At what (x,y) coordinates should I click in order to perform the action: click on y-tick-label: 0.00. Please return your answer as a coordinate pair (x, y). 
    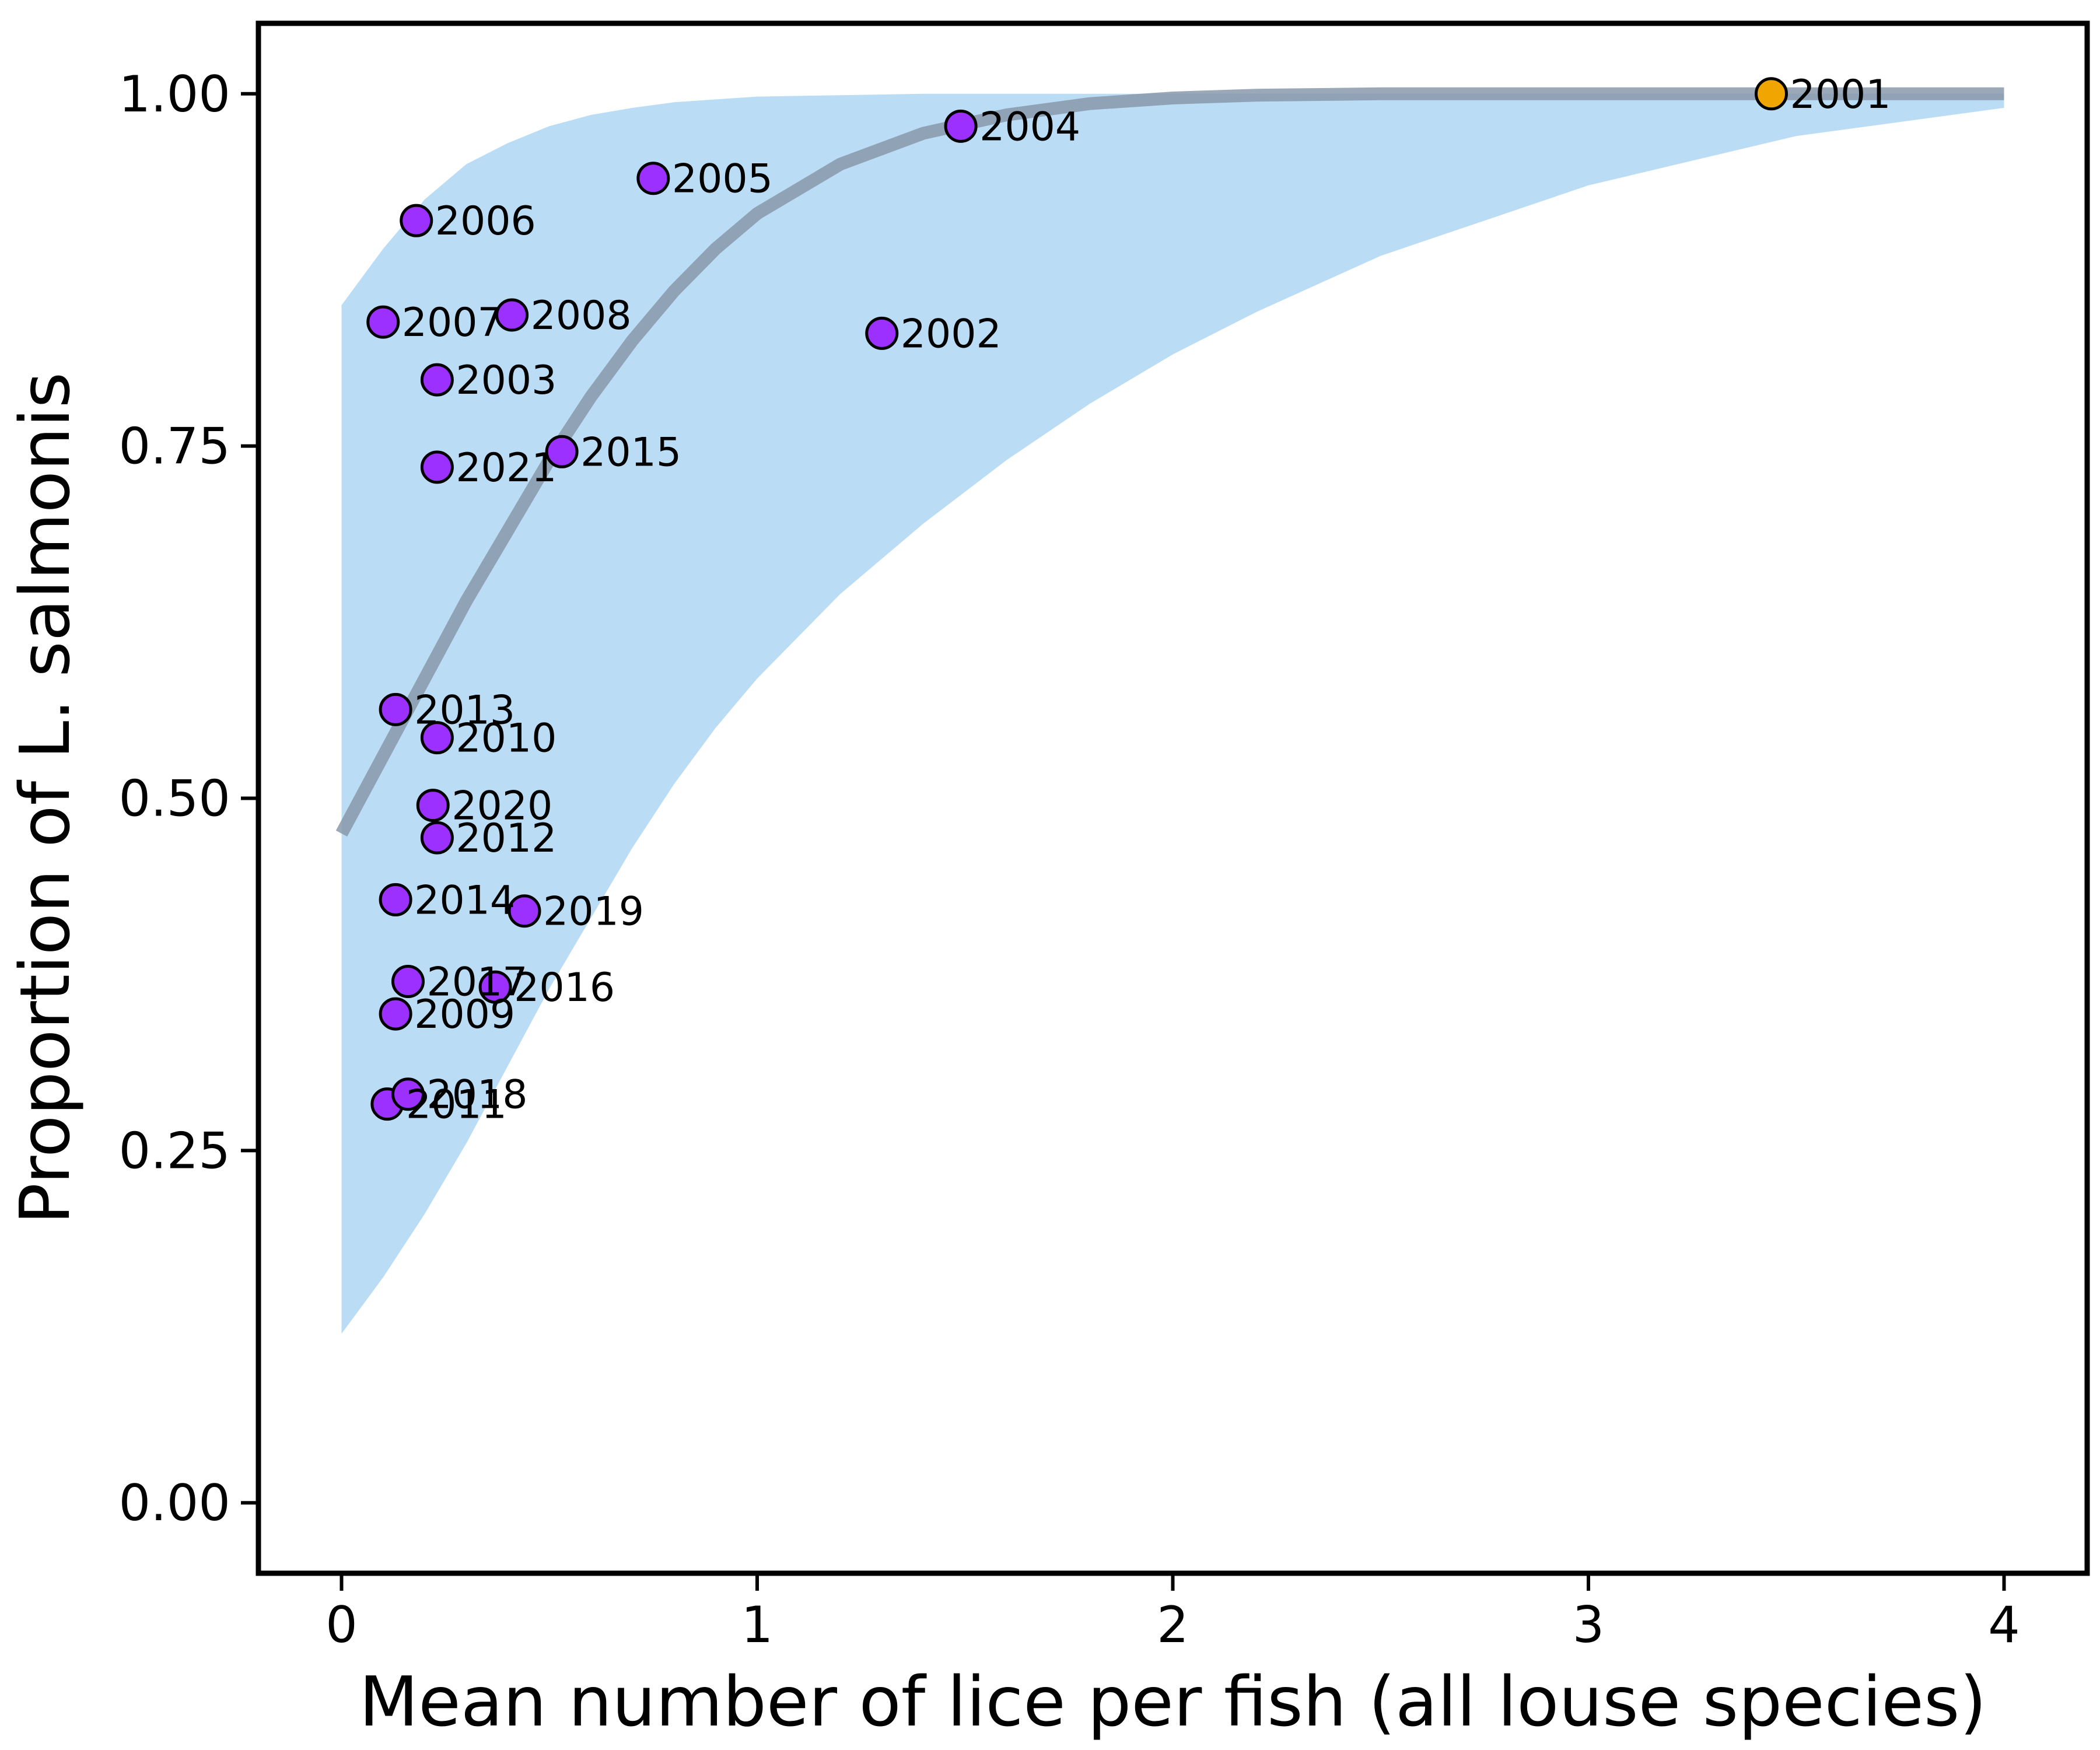
    Looking at the image, I should click on (174, 1503).